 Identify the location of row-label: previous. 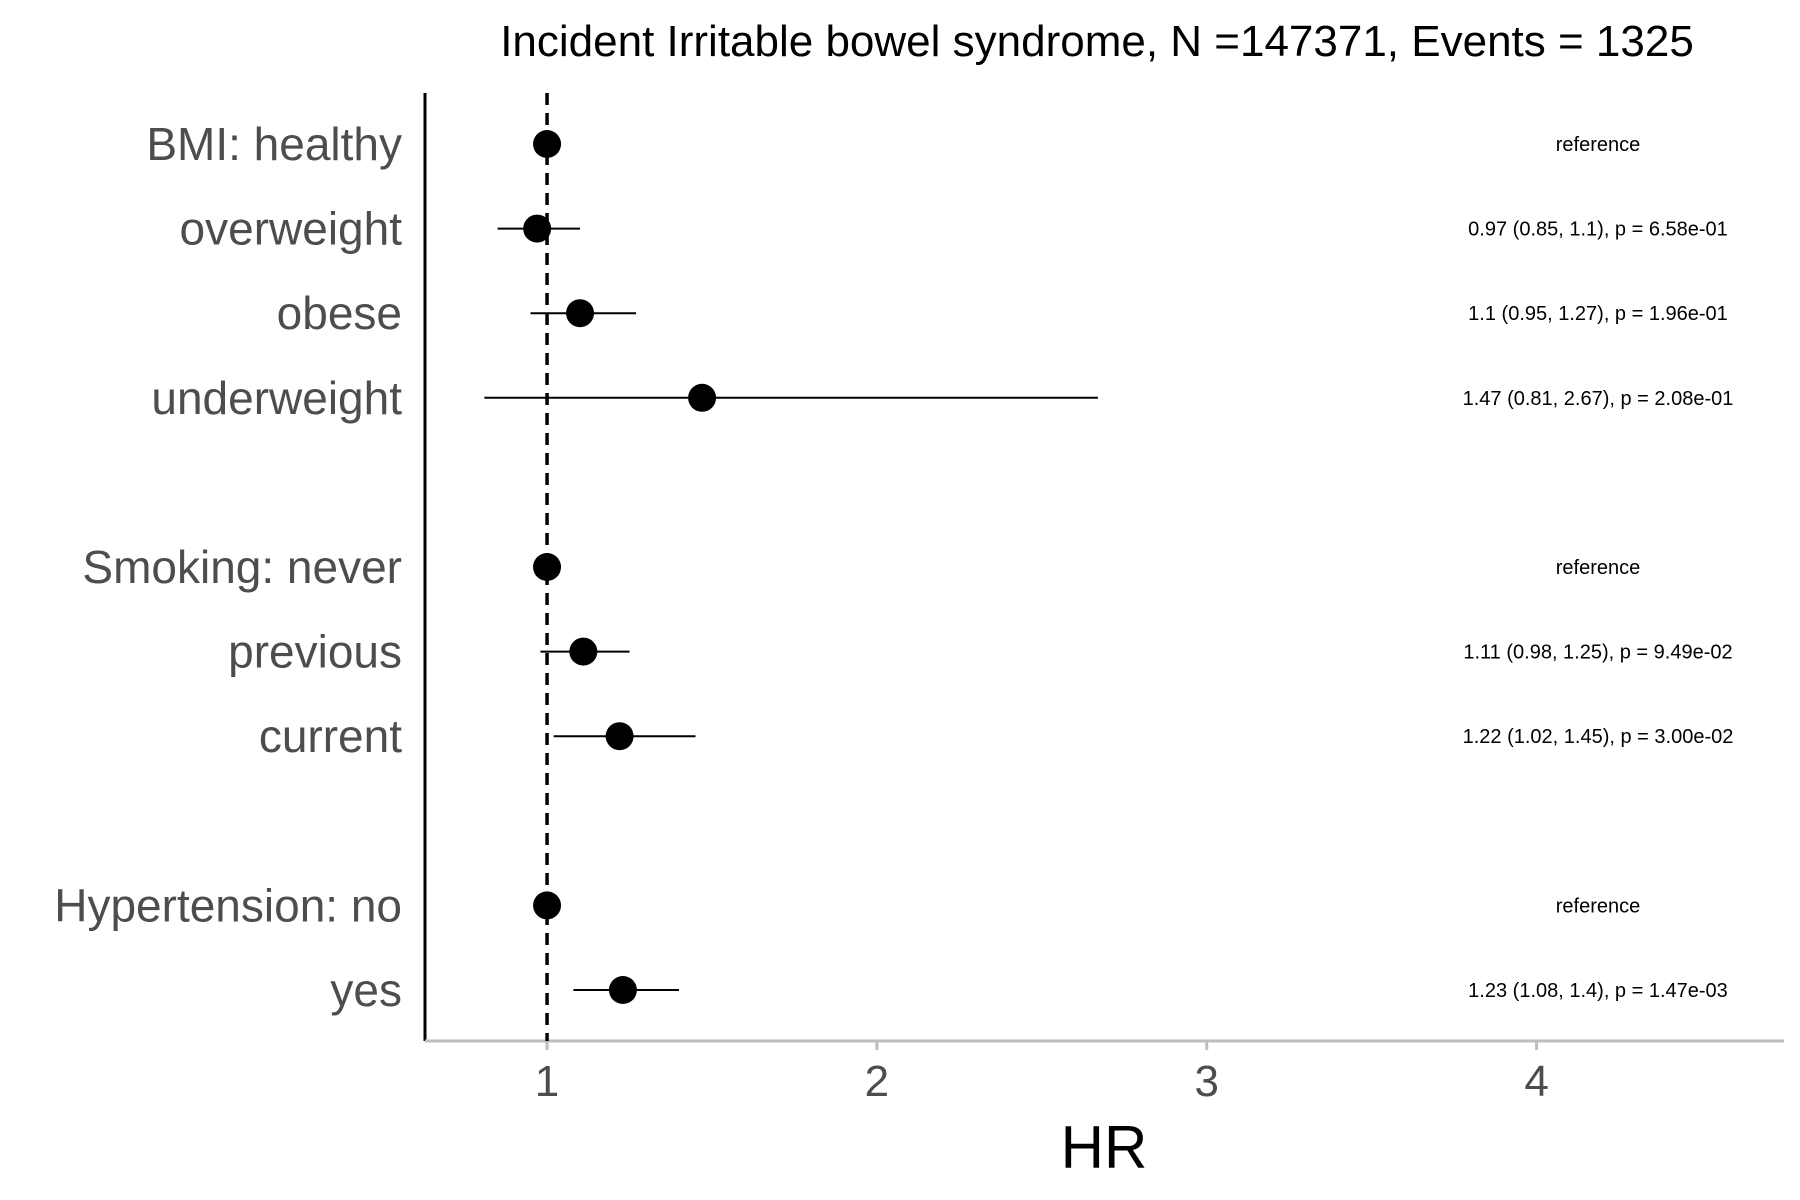
(315, 652).